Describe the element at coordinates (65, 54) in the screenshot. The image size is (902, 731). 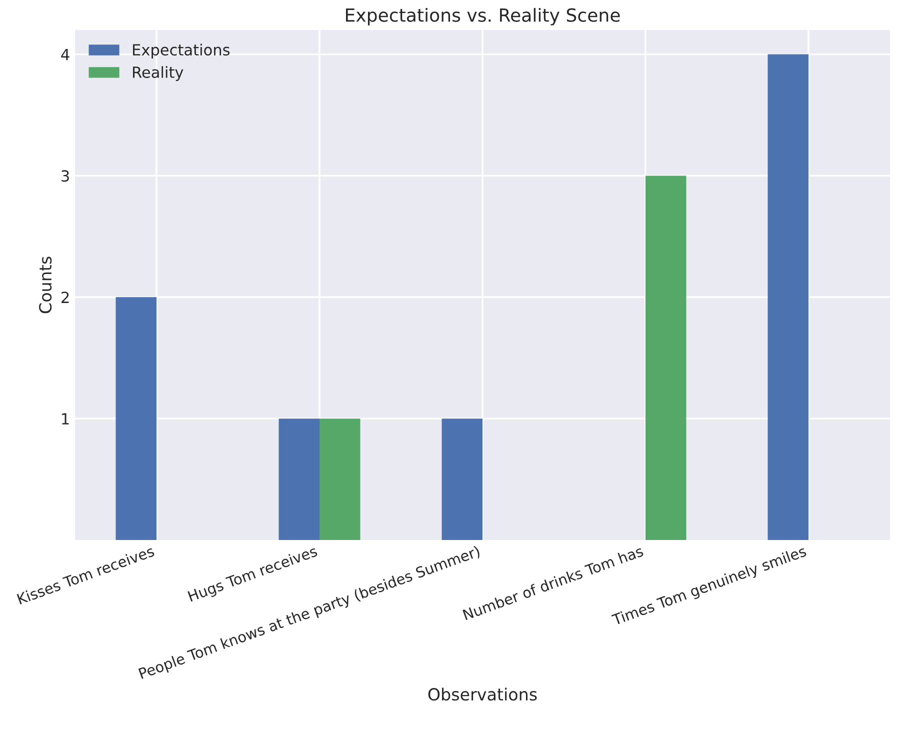
I see `y-tick-label: 4` at that location.